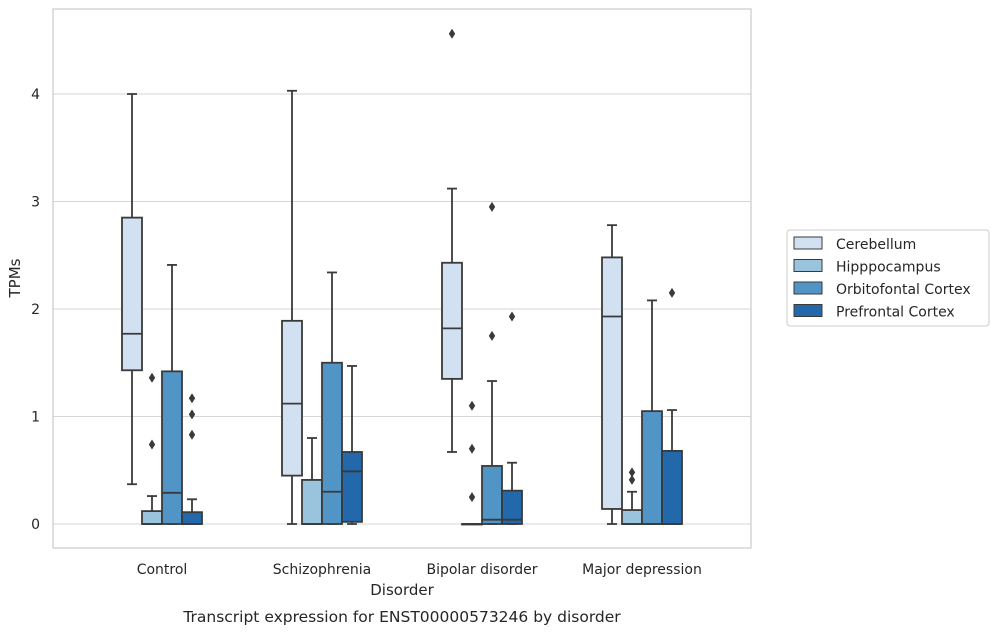 Image resolution: width=999 pixels, height=634 pixels. What do you see at coordinates (642, 570) in the screenshot?
I see `x-tick-label: Major depression` at bounding box center [642, 570].